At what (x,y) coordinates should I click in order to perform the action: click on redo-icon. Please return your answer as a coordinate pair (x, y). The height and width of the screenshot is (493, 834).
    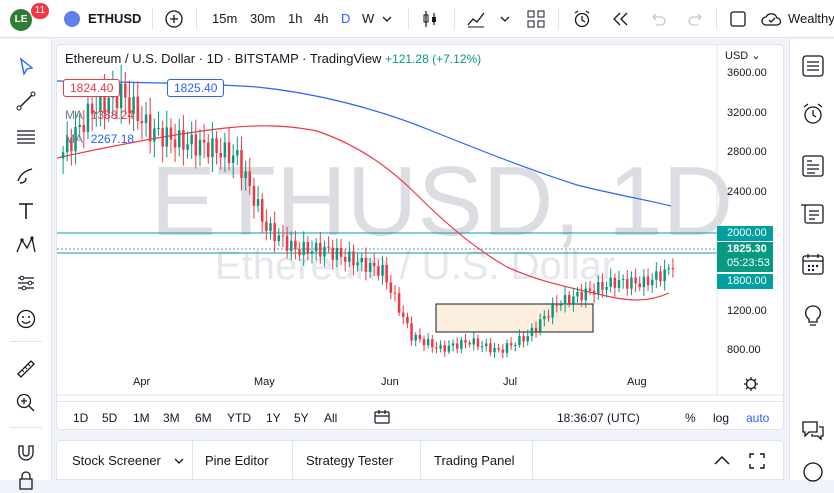
    Looking at the image, I should click on (696, 19).